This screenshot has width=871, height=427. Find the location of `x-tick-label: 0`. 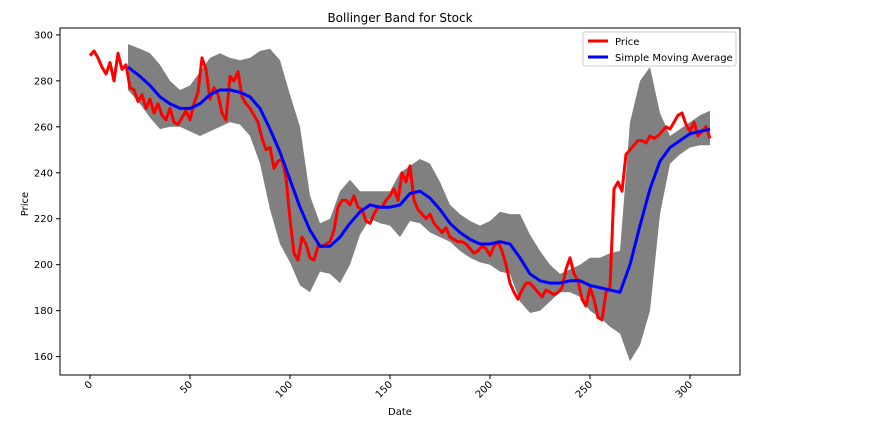

x-tick-label: 0 is located at coordinates (89, 385).